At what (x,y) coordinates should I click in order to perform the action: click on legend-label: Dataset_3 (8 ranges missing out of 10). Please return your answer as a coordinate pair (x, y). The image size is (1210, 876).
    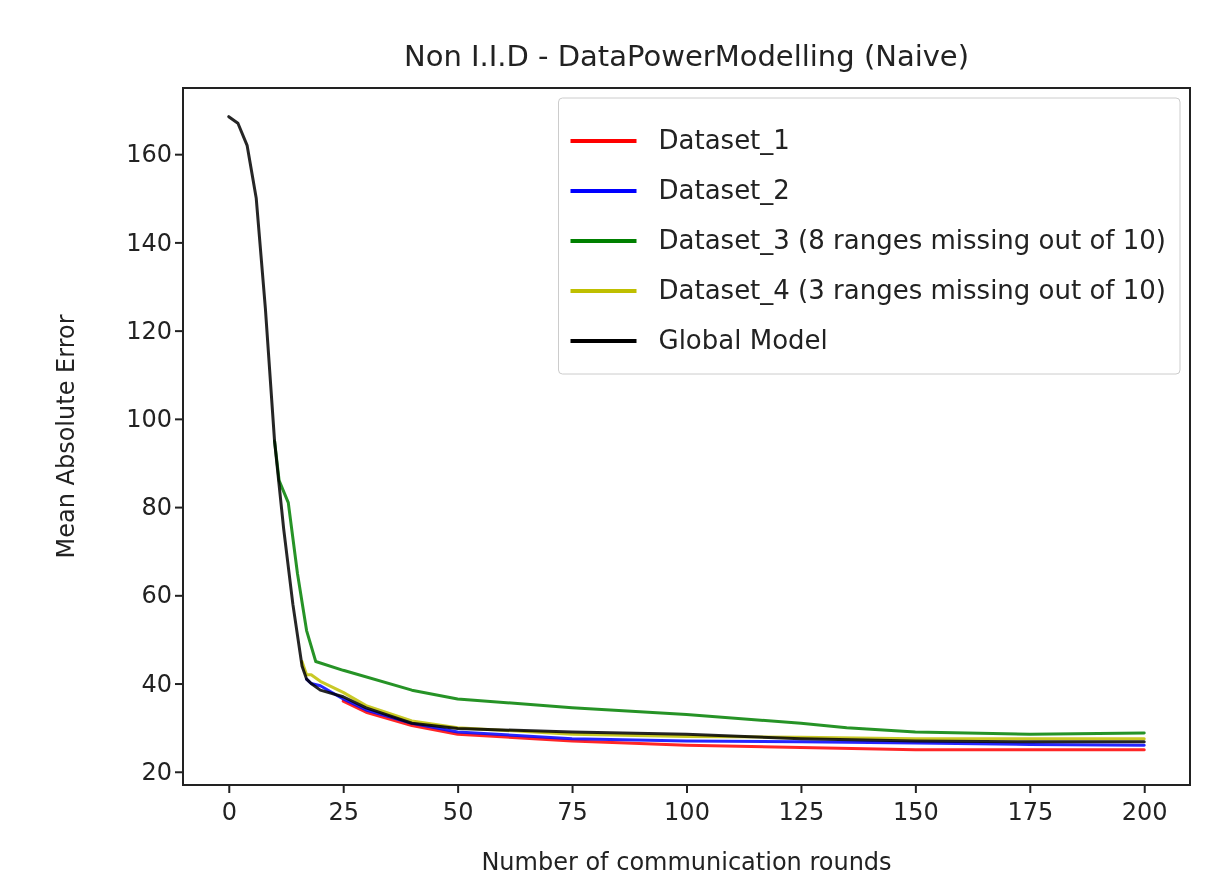
    Looking at the image, I should click on (912, 239).